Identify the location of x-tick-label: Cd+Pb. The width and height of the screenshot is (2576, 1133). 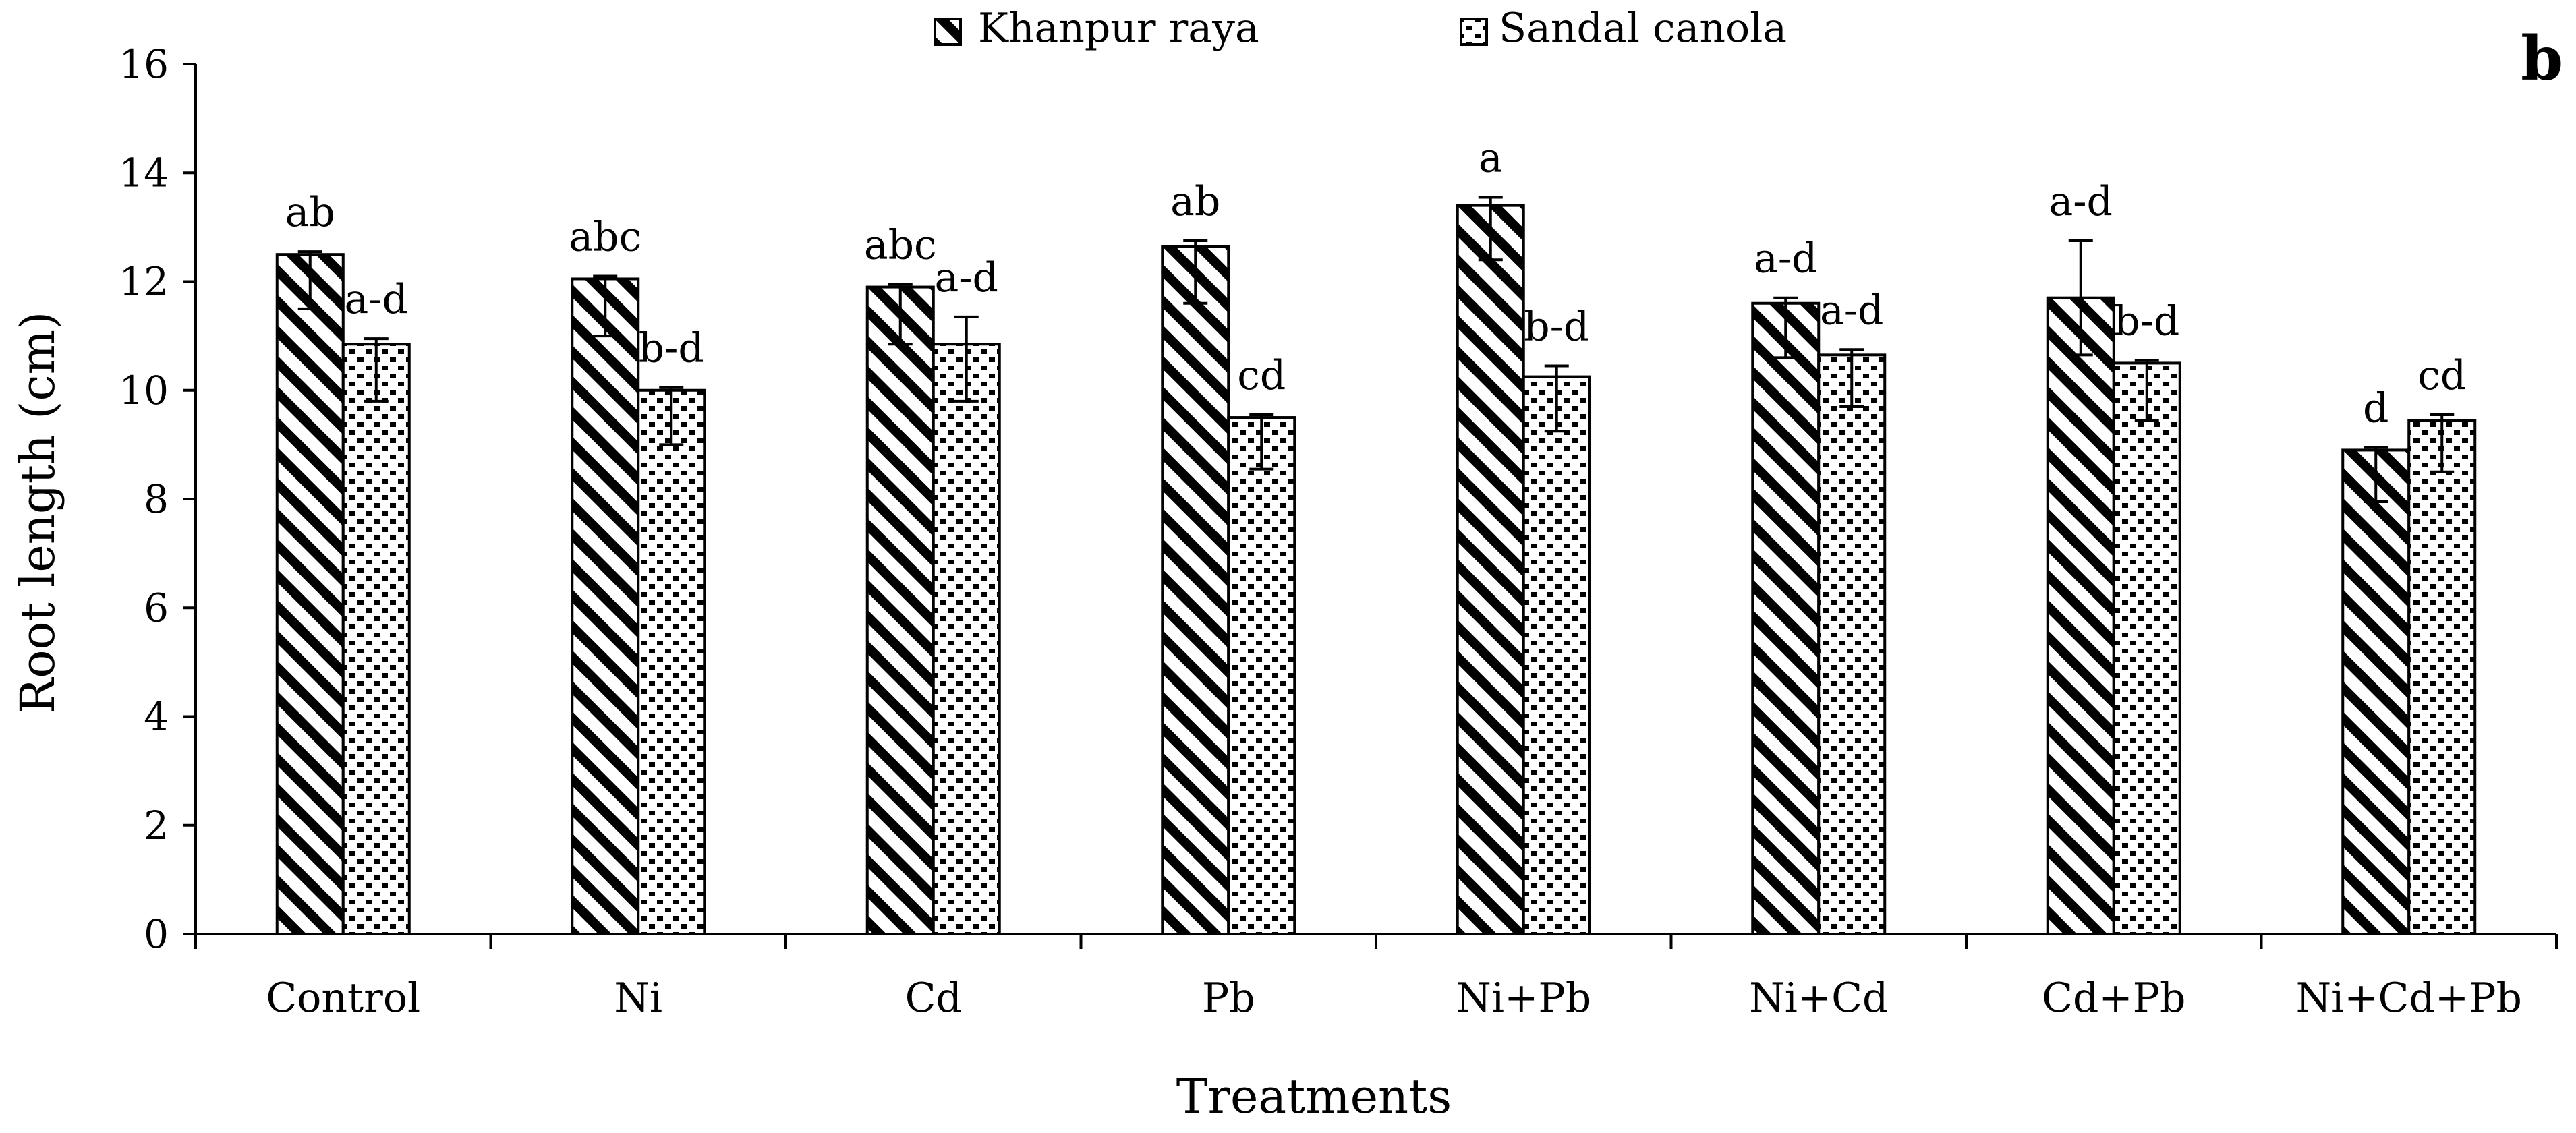
(2113, 999).